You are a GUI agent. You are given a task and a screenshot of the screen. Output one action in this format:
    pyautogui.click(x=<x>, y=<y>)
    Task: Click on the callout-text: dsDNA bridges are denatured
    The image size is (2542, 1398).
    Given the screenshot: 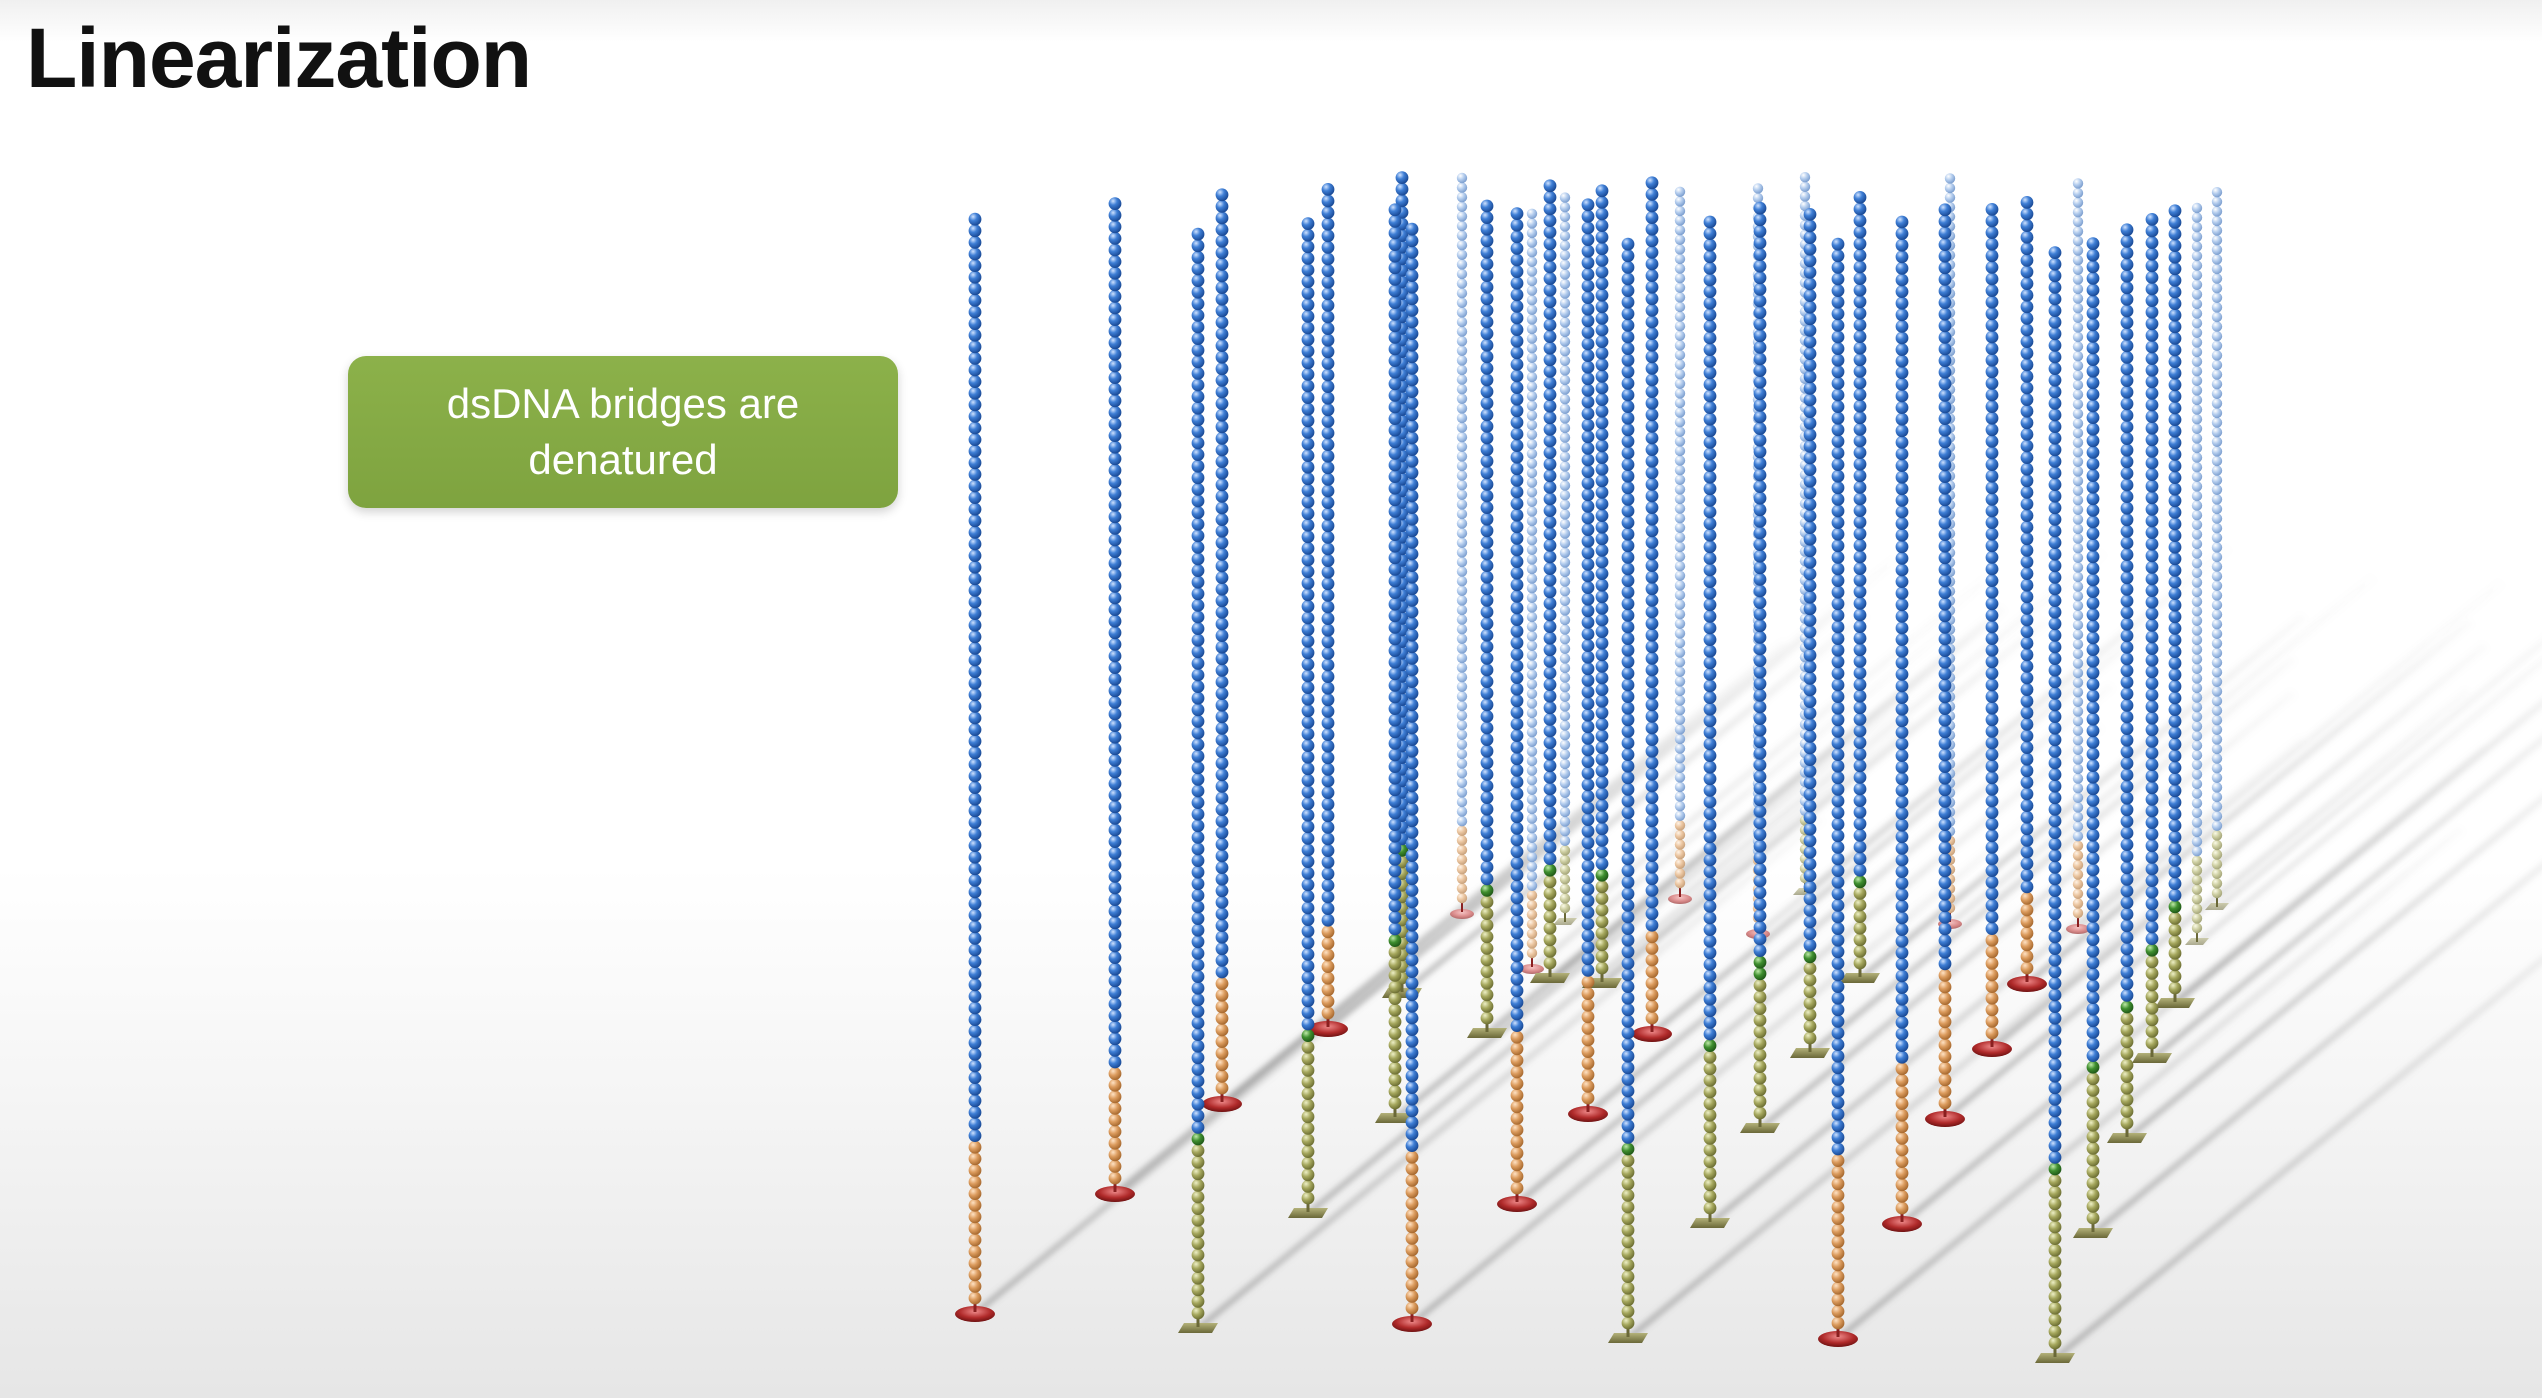 What is the action you would take?
    pyautogui.click(x=623, y=431)
    